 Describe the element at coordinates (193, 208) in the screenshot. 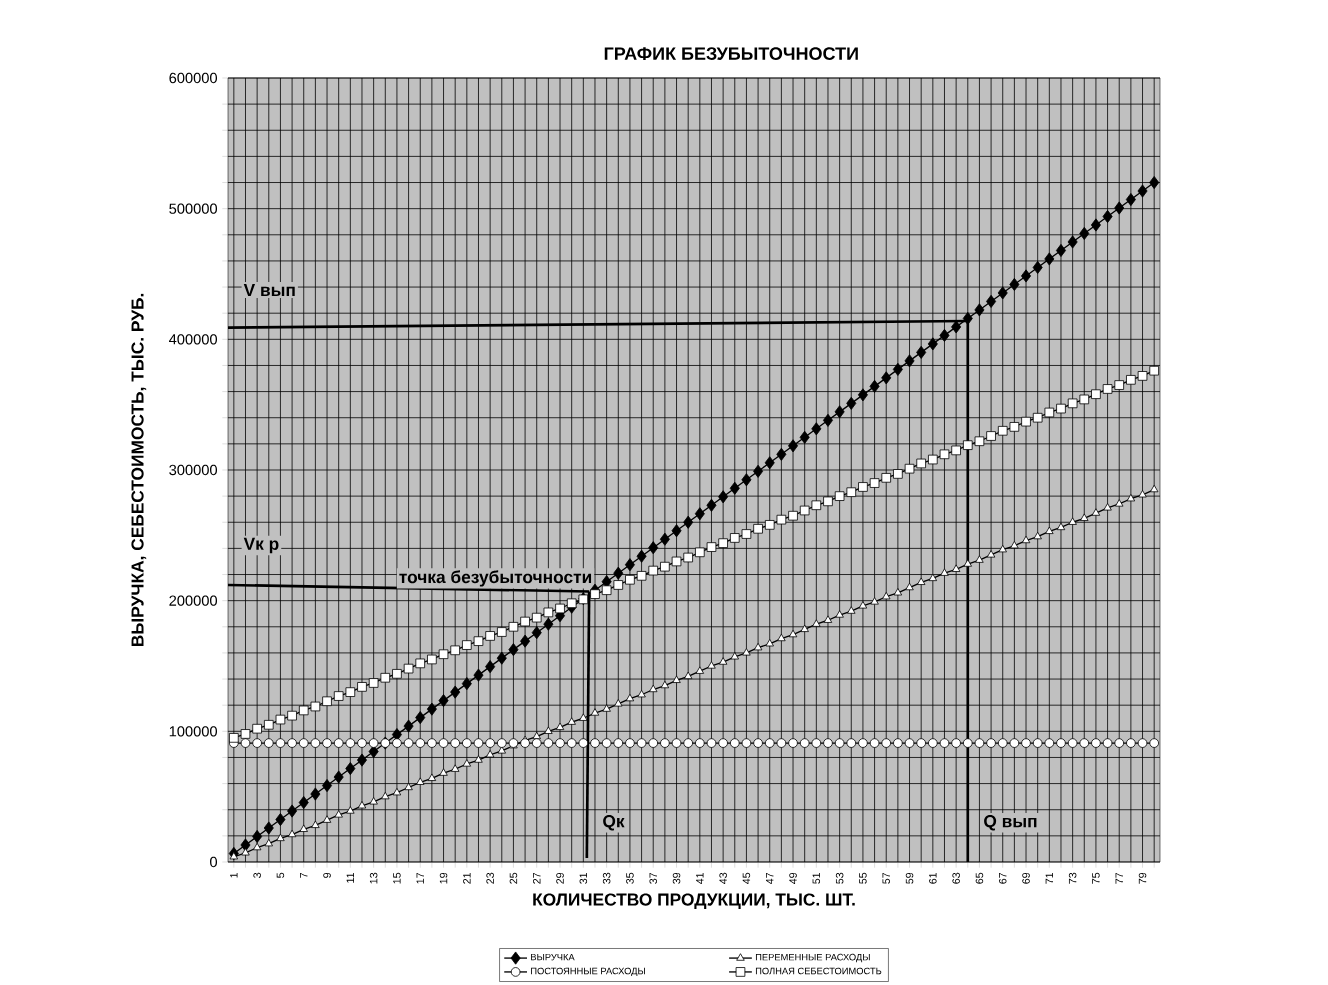

I see `y-tick-label: 500000` at that location.